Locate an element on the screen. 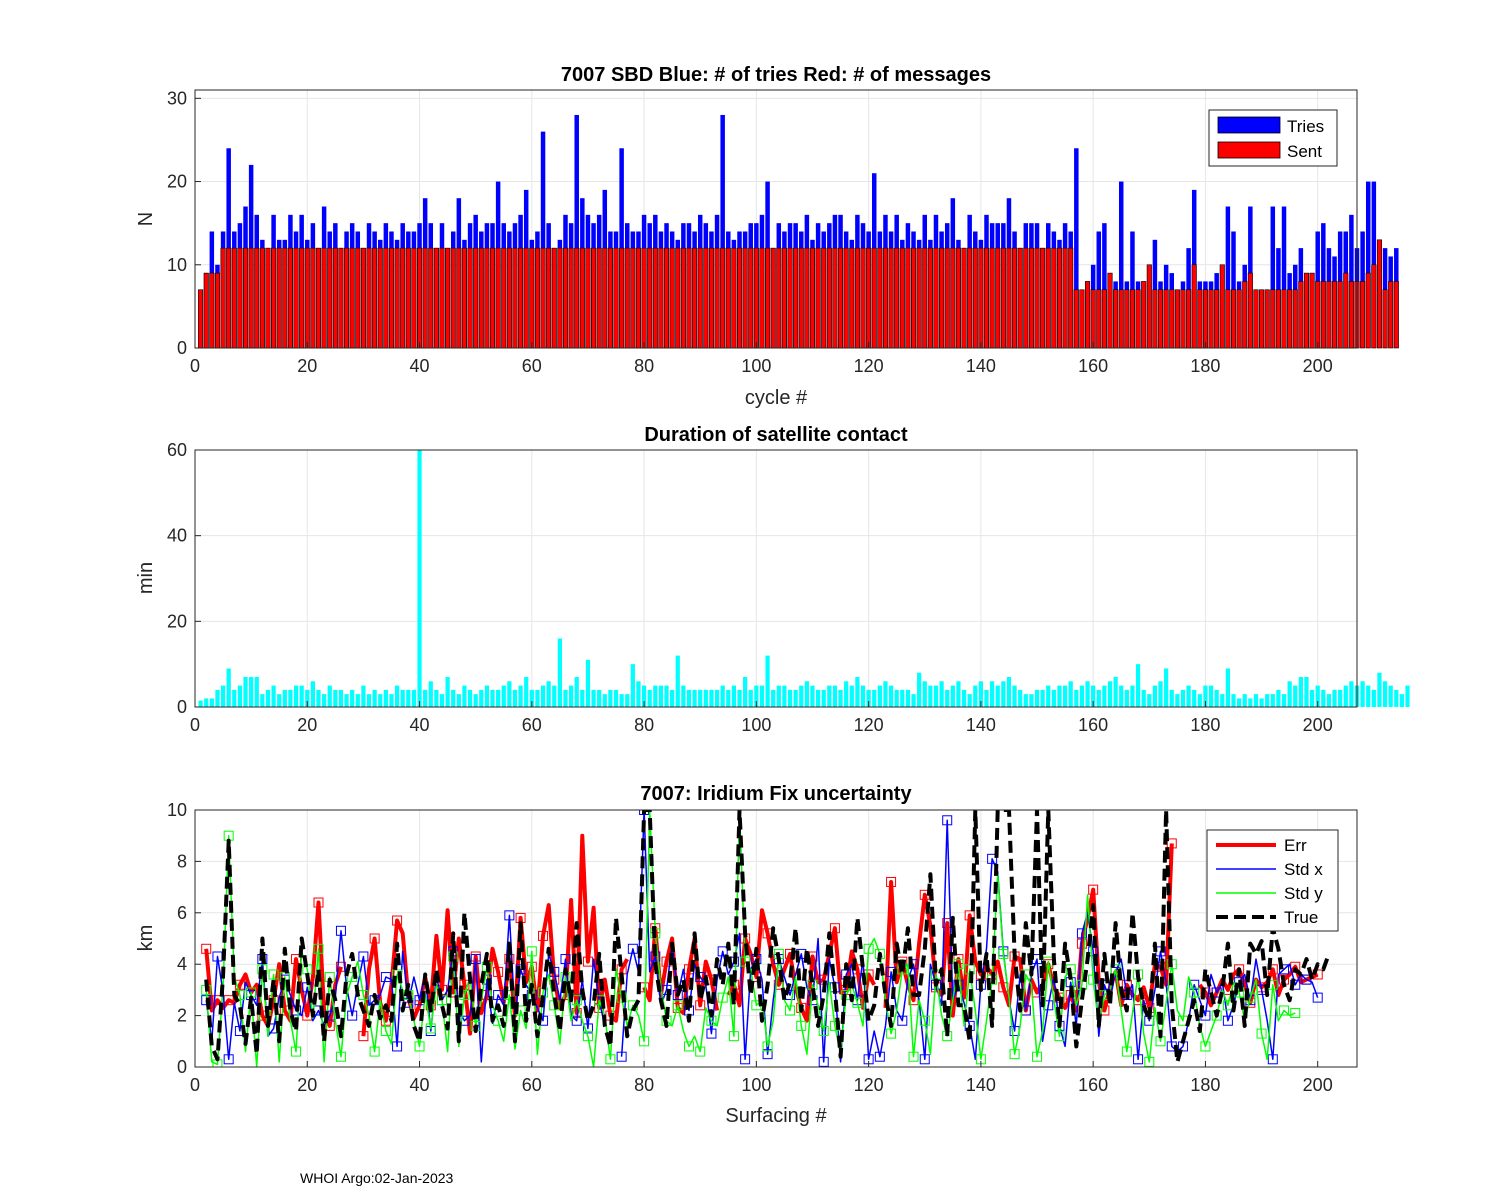  x-tick-label: 140 is located at coordinates (981, 725).